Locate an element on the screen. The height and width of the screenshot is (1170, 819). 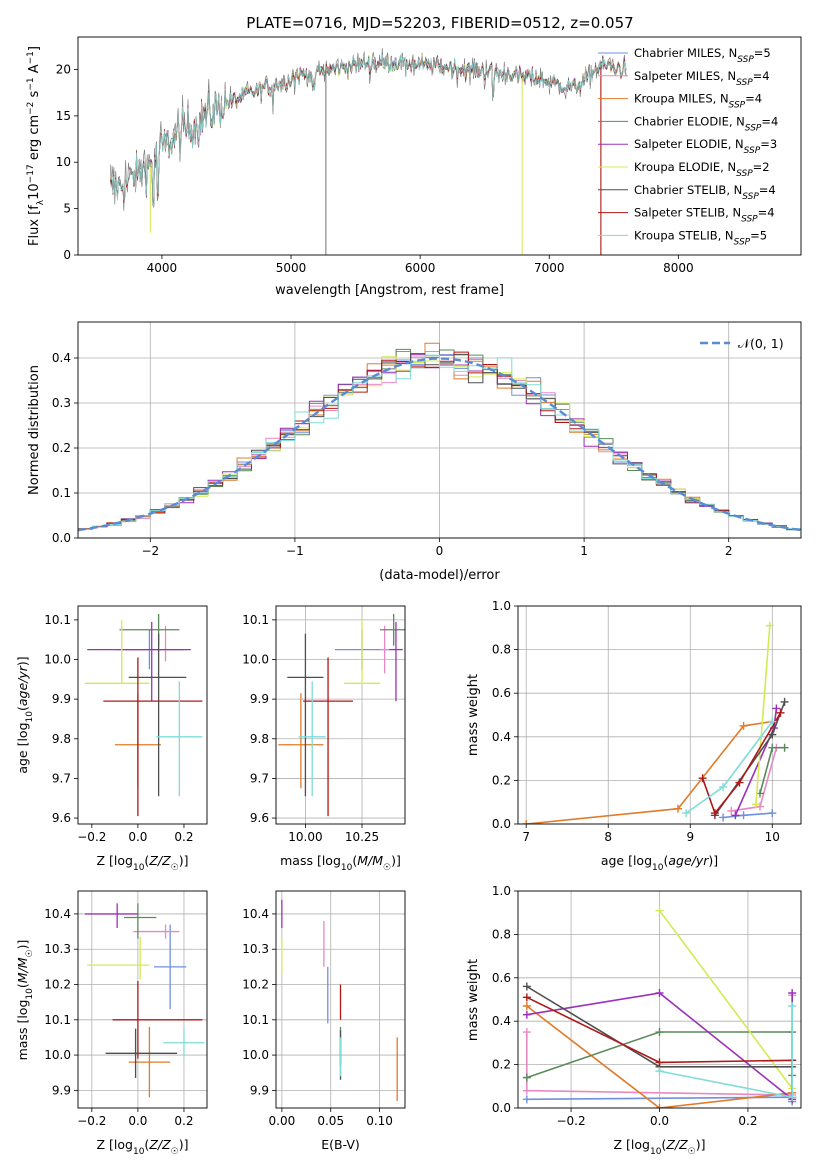
y-axis-label: Flux [fλ10−17 erg cm−2 s−1 A−1] is located at coordinates (36, 146).